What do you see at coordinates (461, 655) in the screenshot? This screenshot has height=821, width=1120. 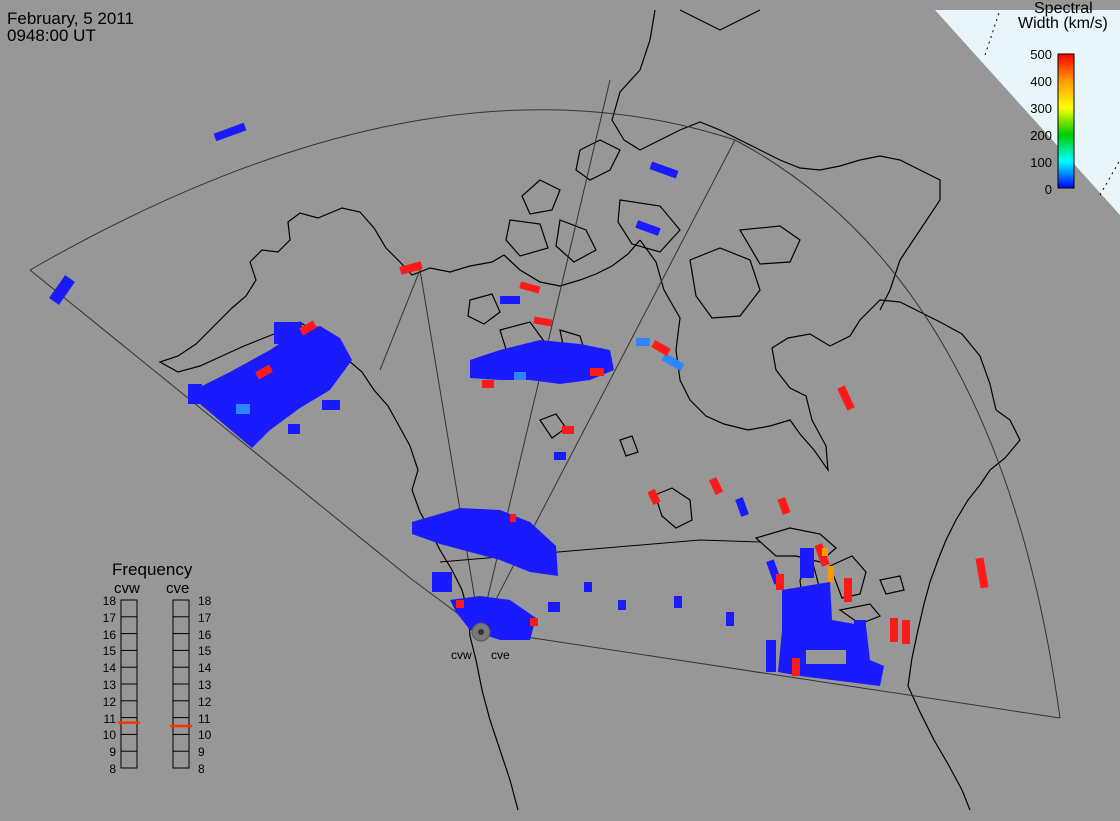 I see `radar-label-cvw: cvw` at bounding box center [461, 655].